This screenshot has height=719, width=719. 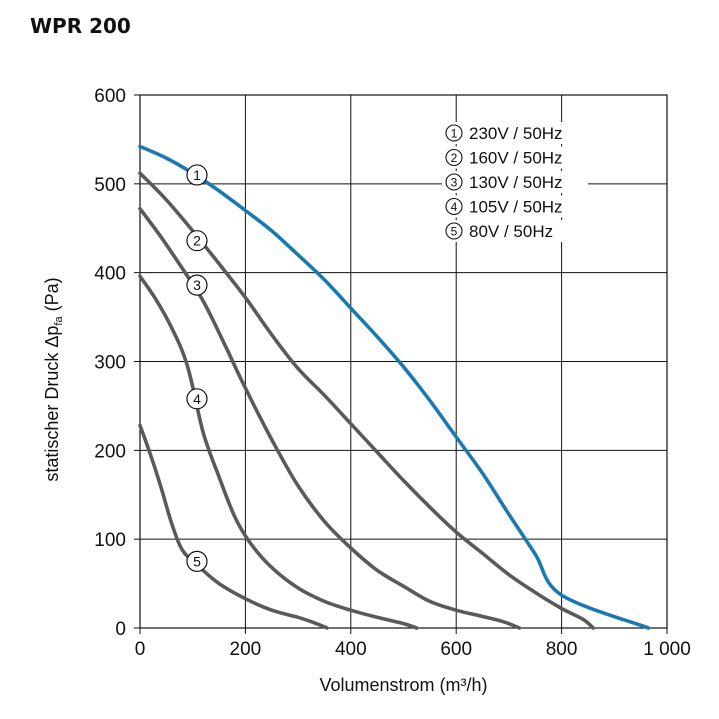 I want to click on x-tick-label: 800, so click(x=562, y=649).